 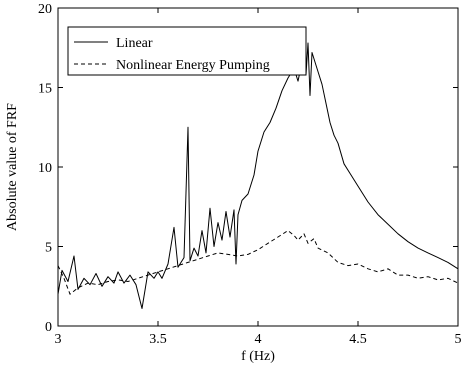 What do you see at coordinates (45, 168) in the screenshot?
I see `y-tick-label: 10` at bounding box center [45, 168].